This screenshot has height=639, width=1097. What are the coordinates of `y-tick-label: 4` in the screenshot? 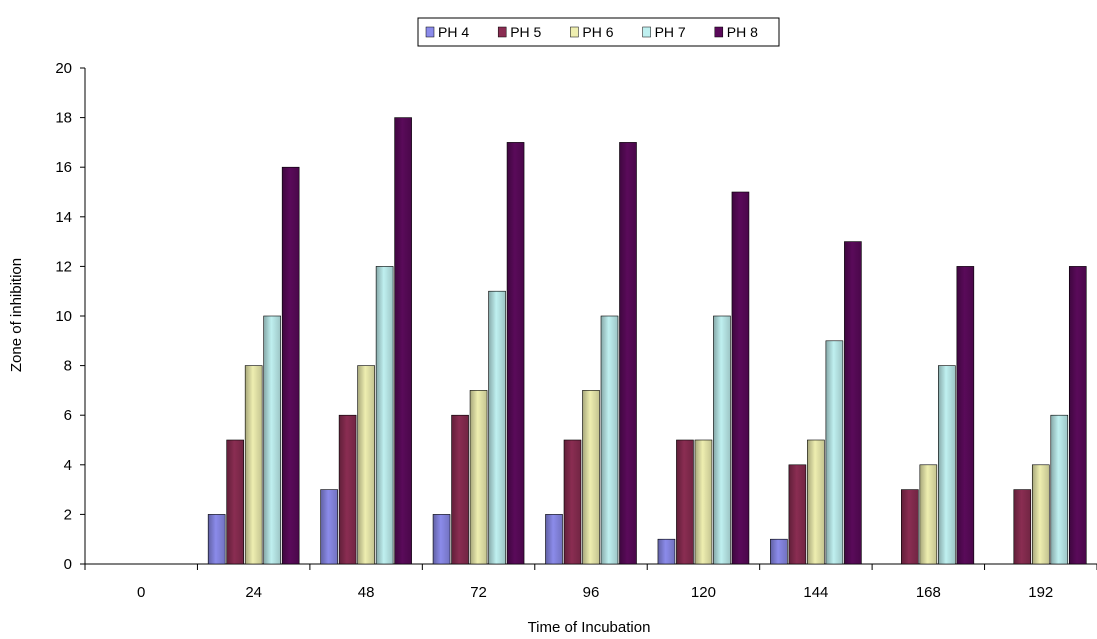 It's located at (68, 465).